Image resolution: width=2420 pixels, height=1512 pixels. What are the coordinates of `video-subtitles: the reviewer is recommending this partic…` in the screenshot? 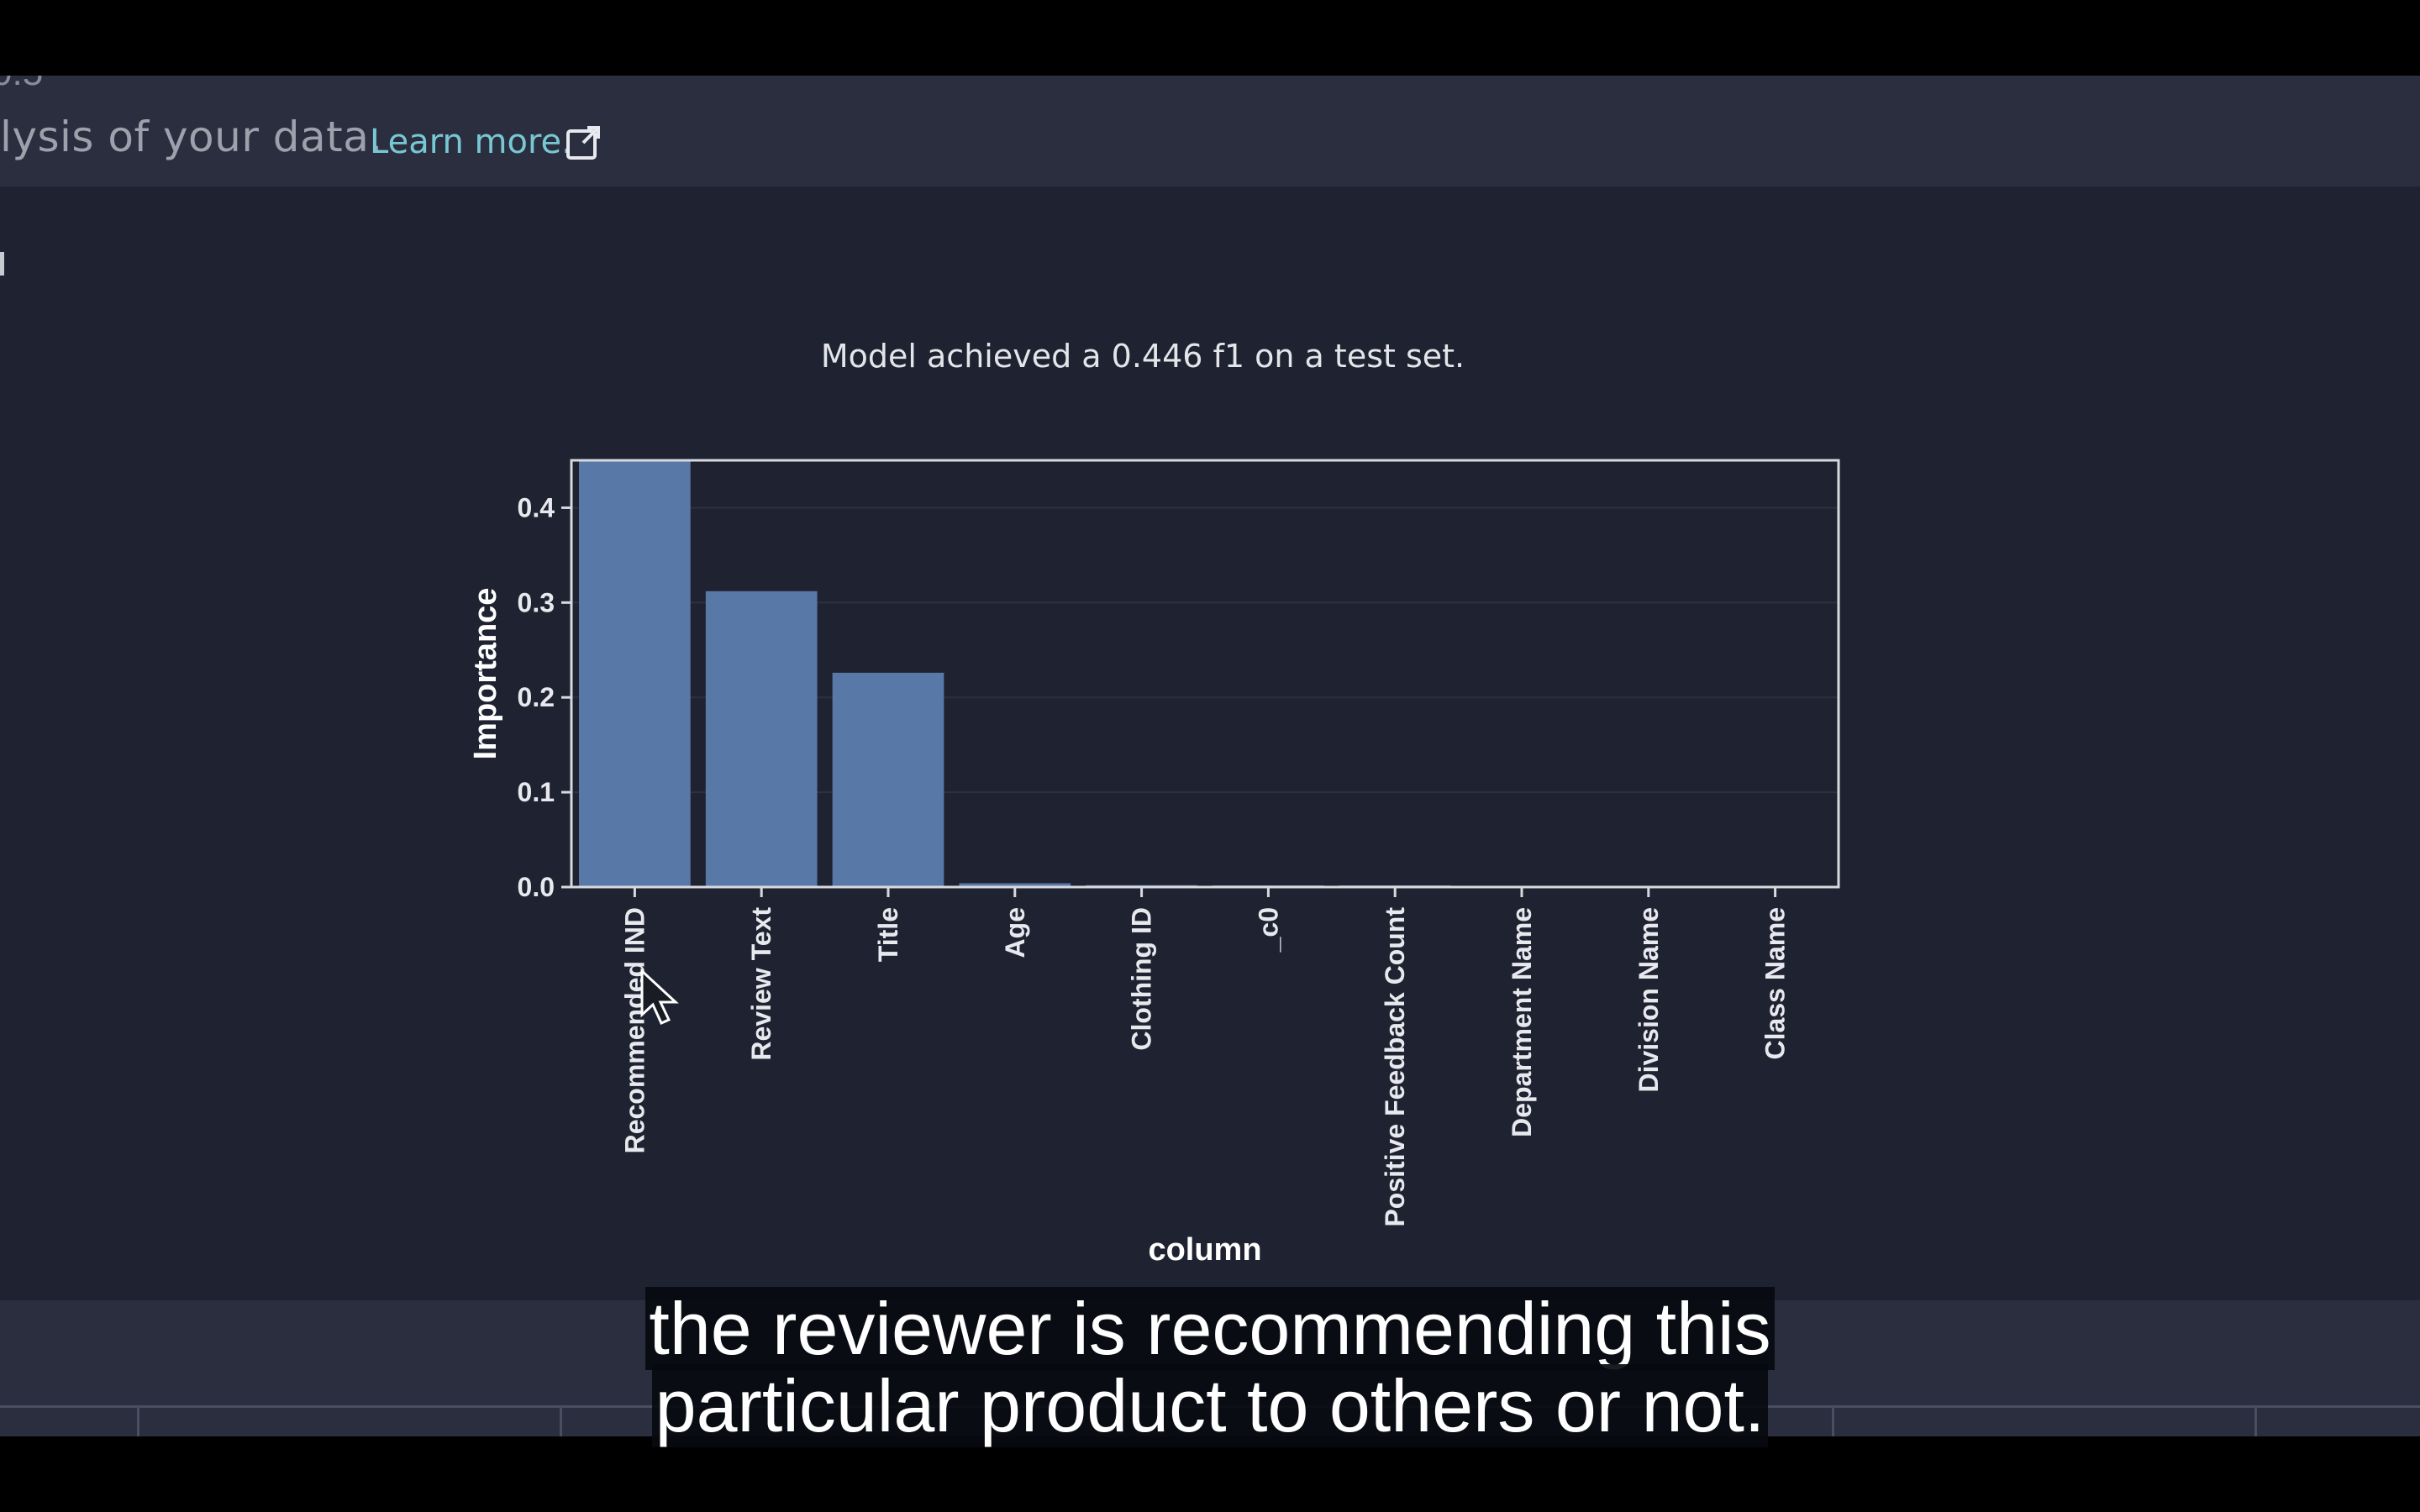 It's located at (1210, 1367).